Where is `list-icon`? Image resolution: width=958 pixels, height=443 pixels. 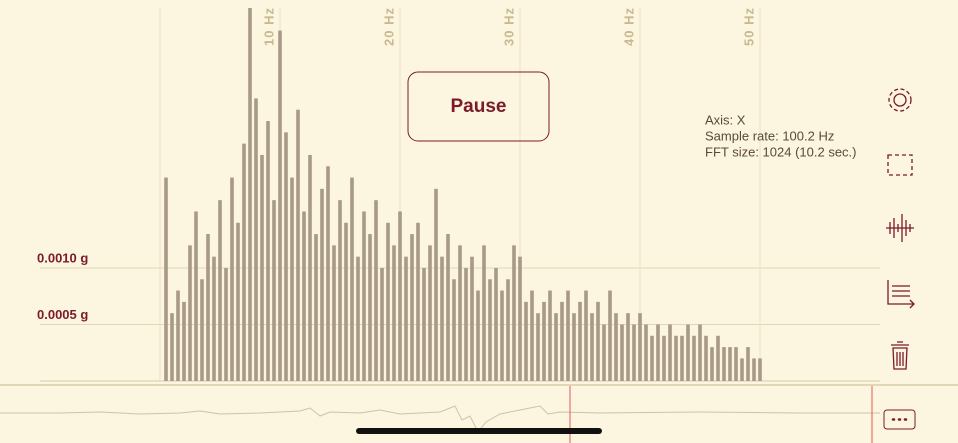
list-icon is located at coordinates (901, 294).